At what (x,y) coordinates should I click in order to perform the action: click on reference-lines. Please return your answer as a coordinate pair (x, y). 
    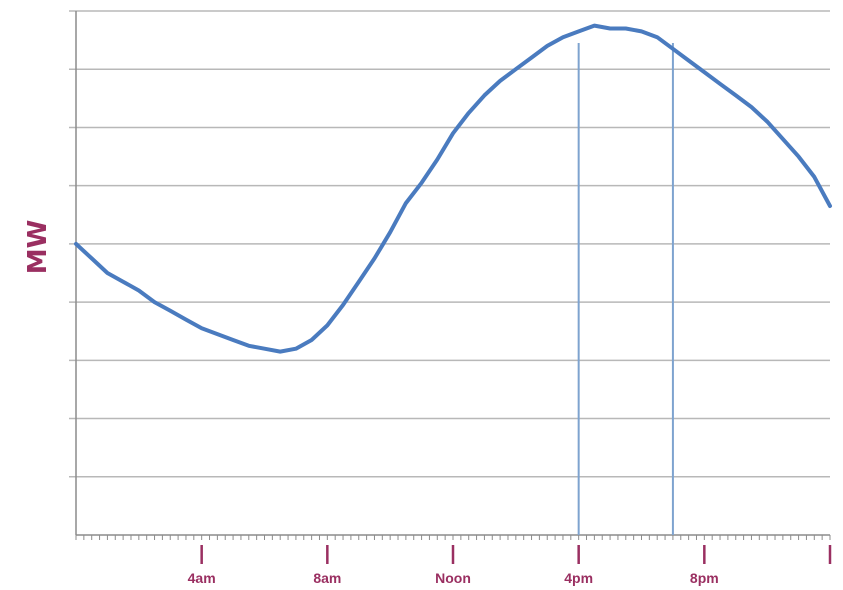
    Looking at the image, I should click on (625, 289).